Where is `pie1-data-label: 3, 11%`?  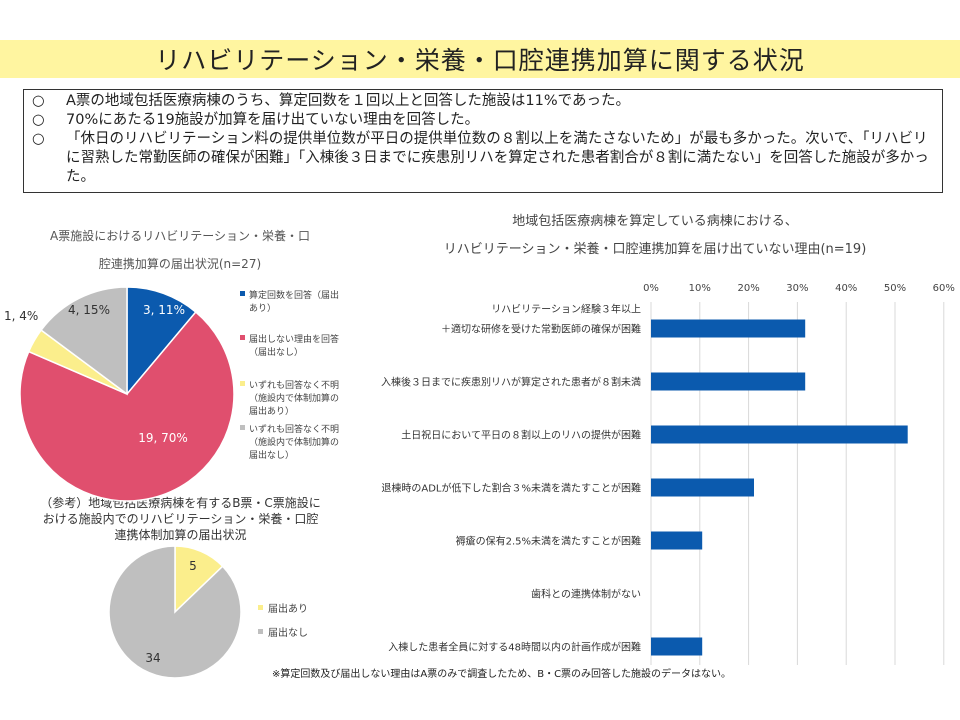
pie1-data-label: 3, 11% is located at coordinates (164, 310).